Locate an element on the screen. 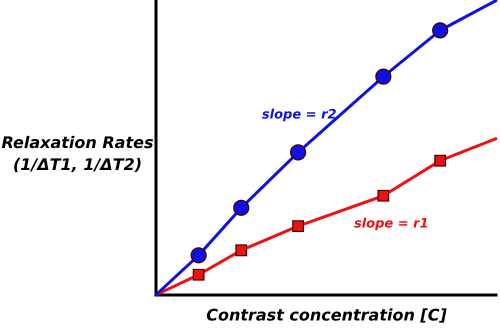  y-axis-title: Relaxation Rates (1/ΔT1, 1/ΔT2) is located at coordinates (77, 154).